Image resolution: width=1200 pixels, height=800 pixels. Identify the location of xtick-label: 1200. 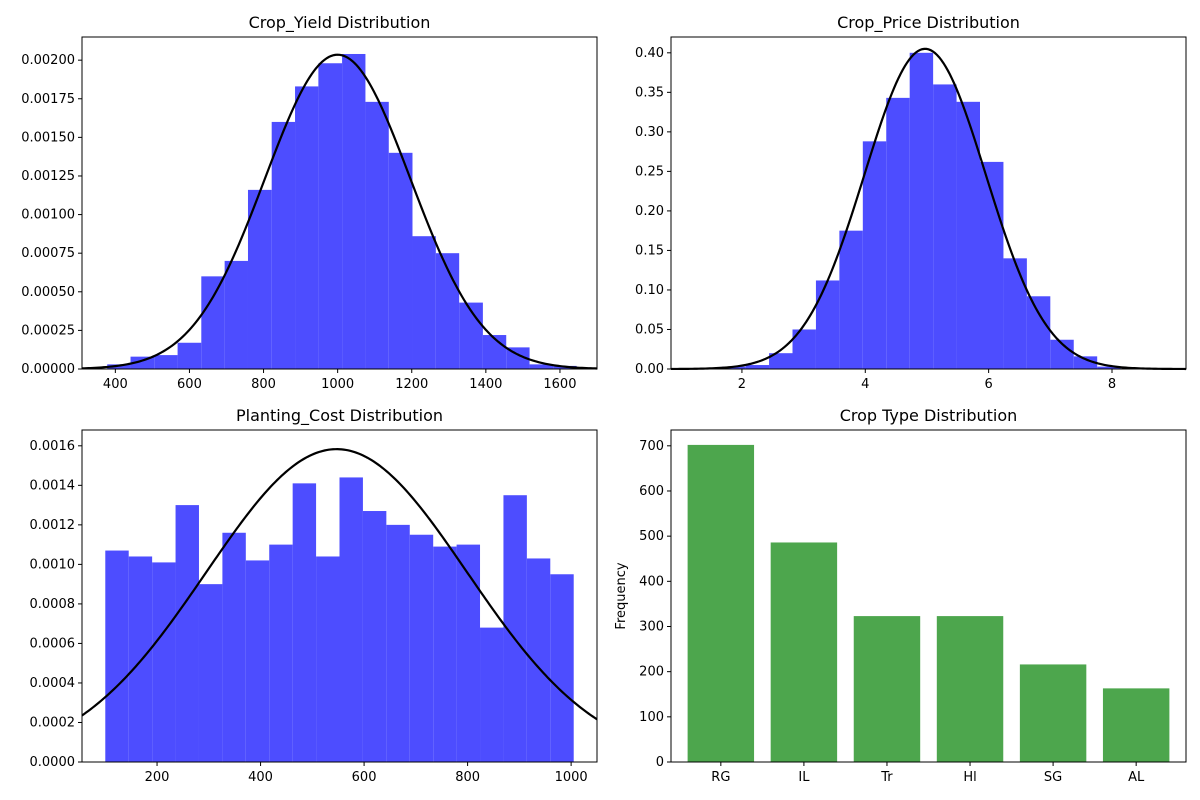
(411, 384).